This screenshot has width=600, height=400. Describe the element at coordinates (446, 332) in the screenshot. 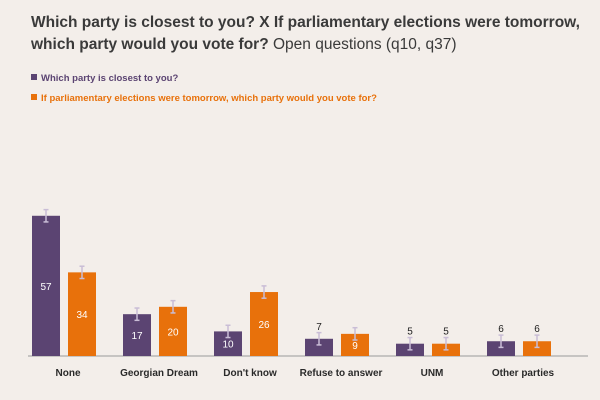

I see `data-label-1-4: 5` at that location.